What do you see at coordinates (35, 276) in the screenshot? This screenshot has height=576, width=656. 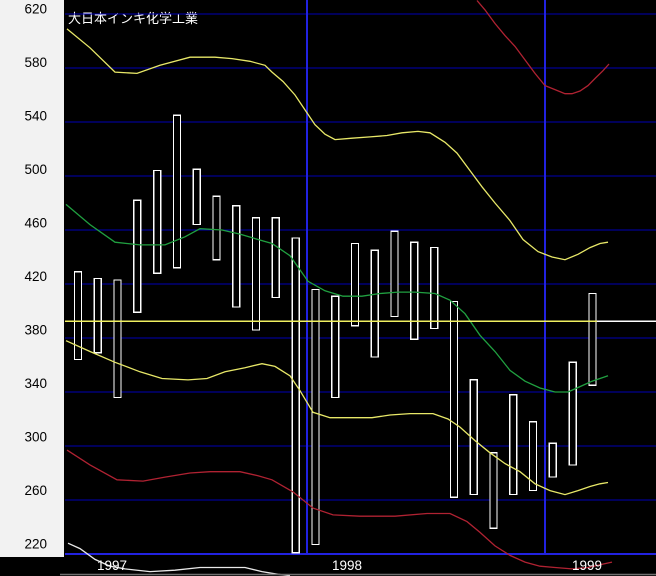 I see `y-axis-label: 420` at bounding box center [35, 276].